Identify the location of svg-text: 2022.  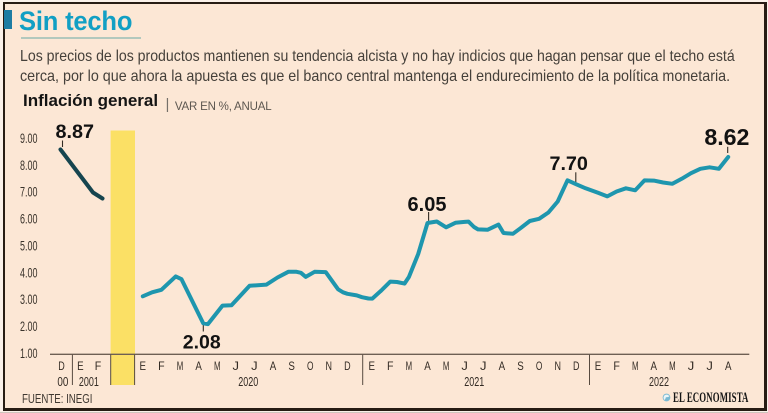
(659, 381).